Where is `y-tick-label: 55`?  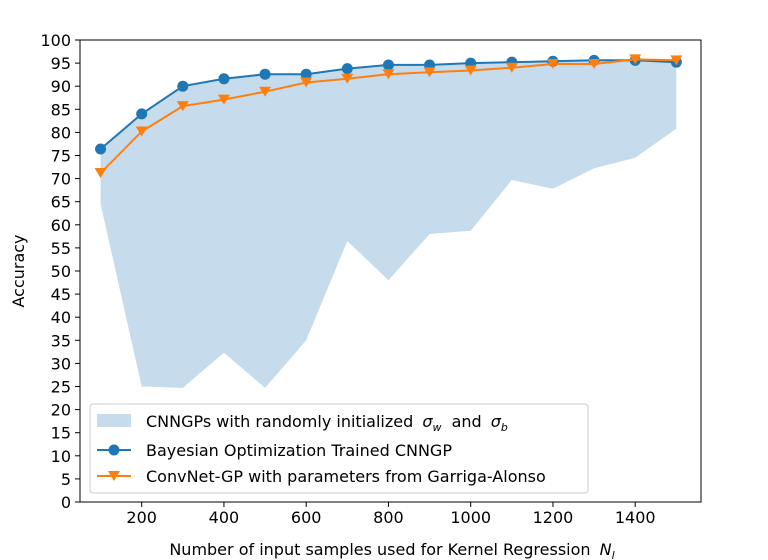 y-tick-label: 55 is located at coordinates (61, 248).